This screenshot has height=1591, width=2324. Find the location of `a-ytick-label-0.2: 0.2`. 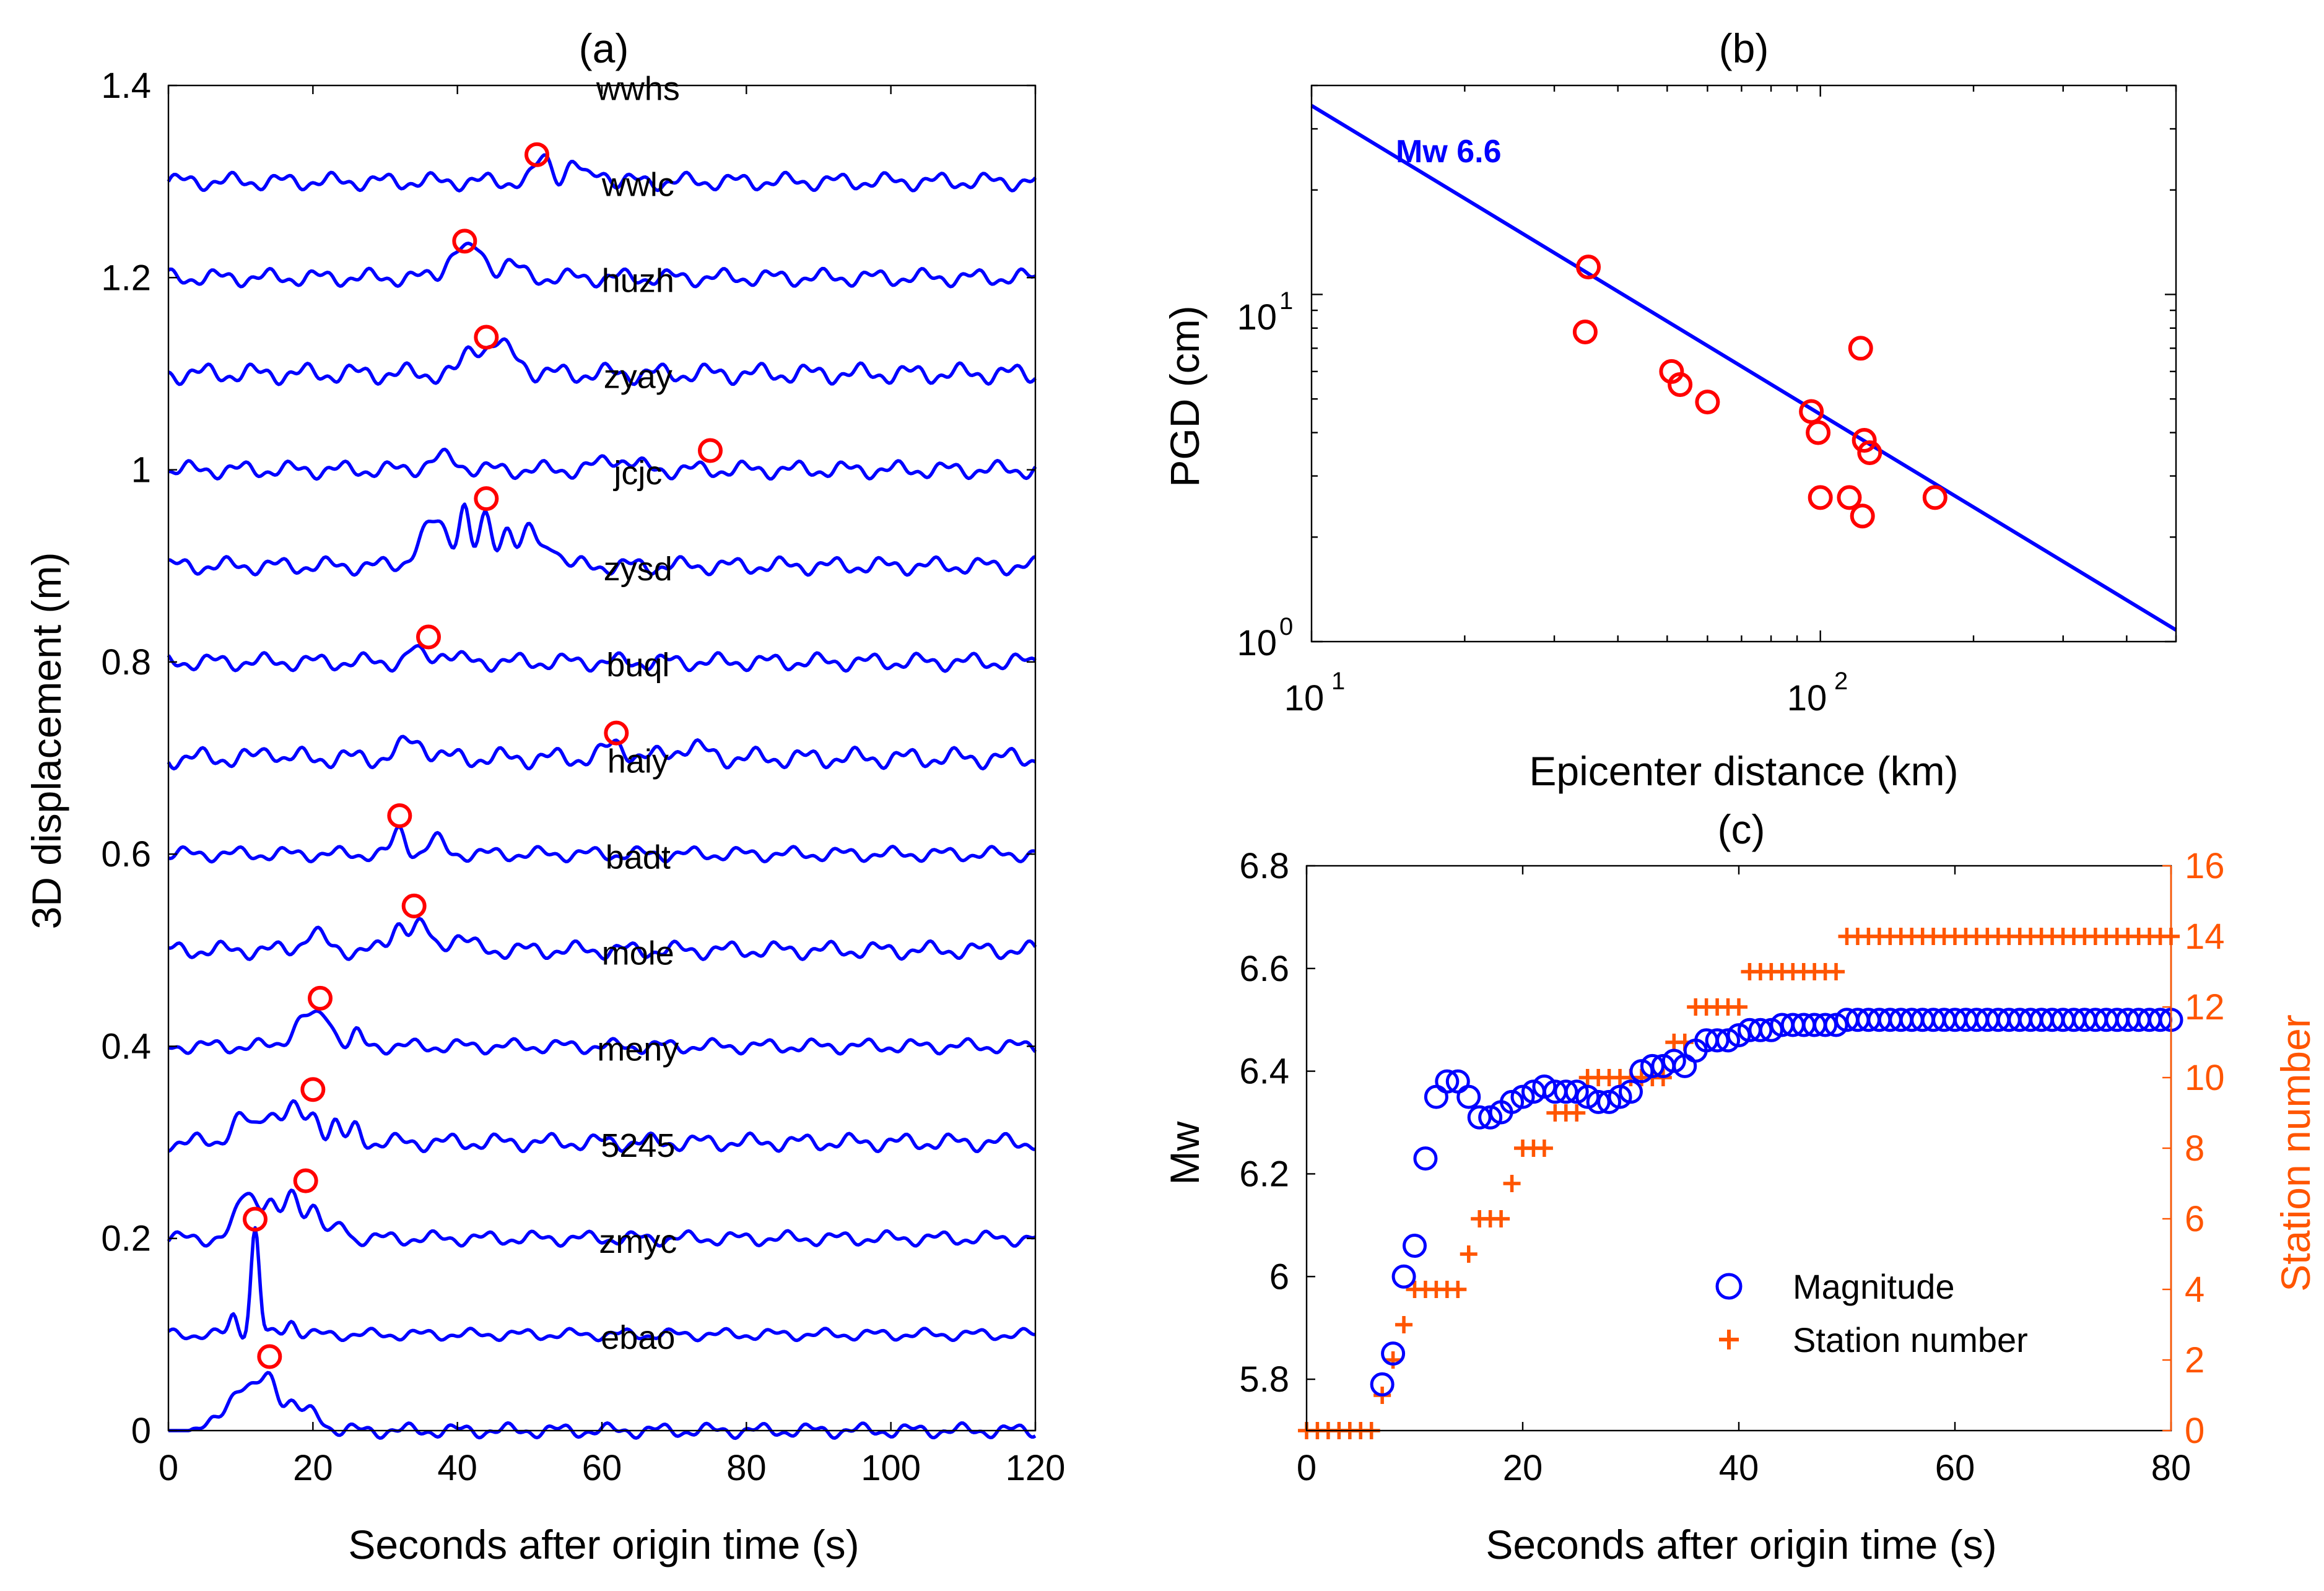

a-ytick-label-0.2: 0.2 is located at coordinates (126, 1239).